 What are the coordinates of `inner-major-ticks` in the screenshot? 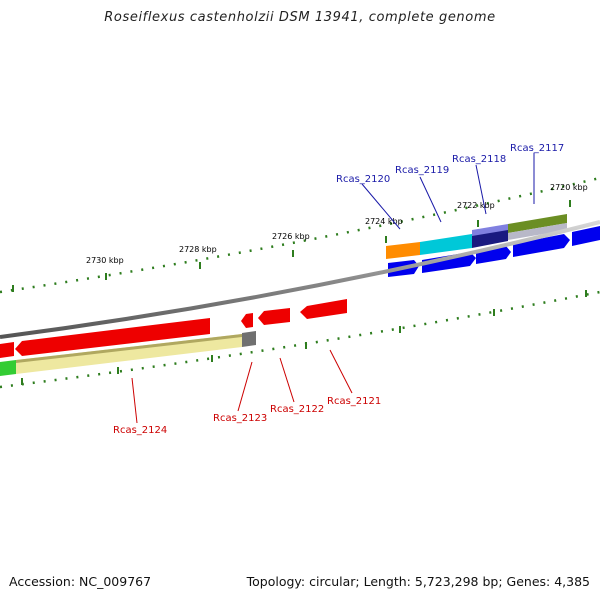 It's located at (304, 337).